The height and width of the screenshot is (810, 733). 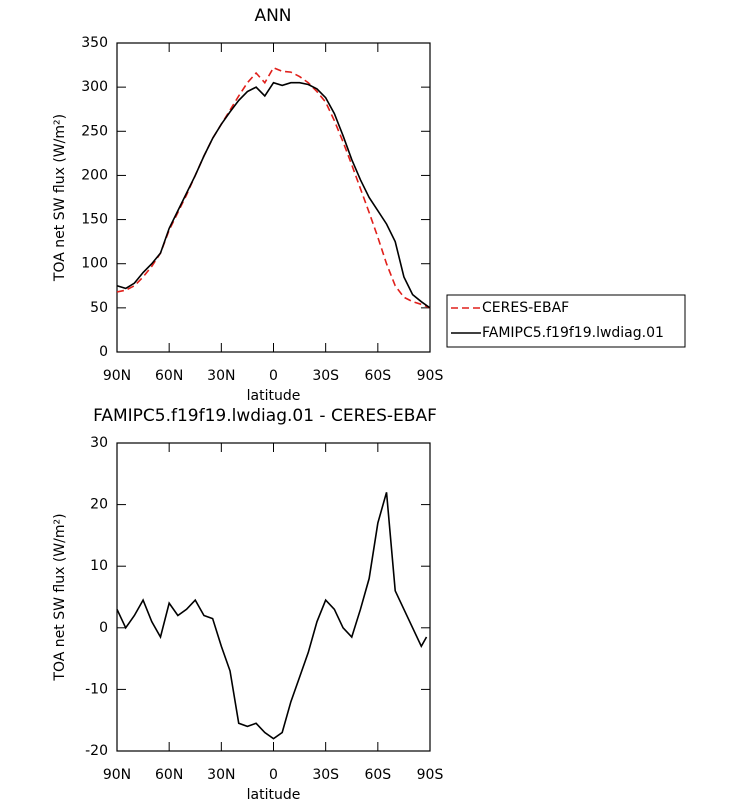 What do you see at coordinates (99, 443) in the screenshot?
I see `y-tick-label: 30` at bounding box center [99, 443].